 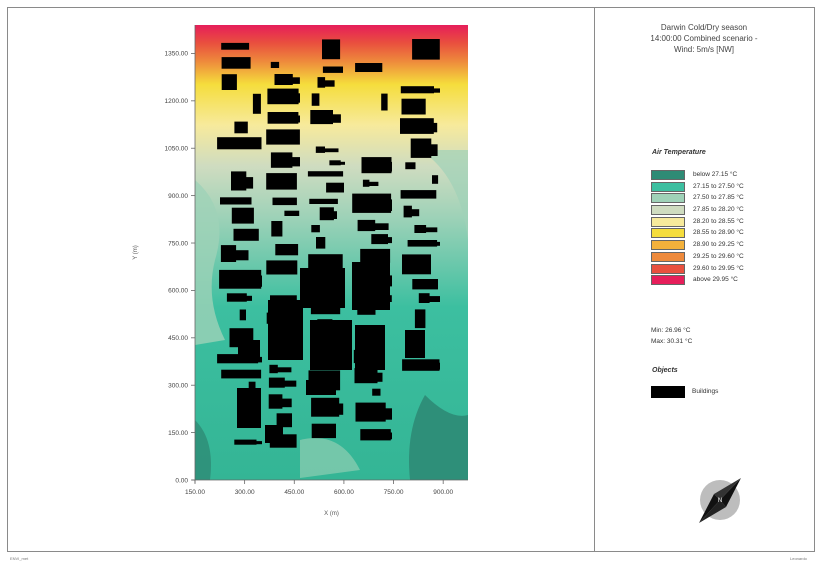 What do you see at coordinates (294, 492) in the screenshot?
I see `x-tick-label: 450.00` at bounding box center [294, 492].